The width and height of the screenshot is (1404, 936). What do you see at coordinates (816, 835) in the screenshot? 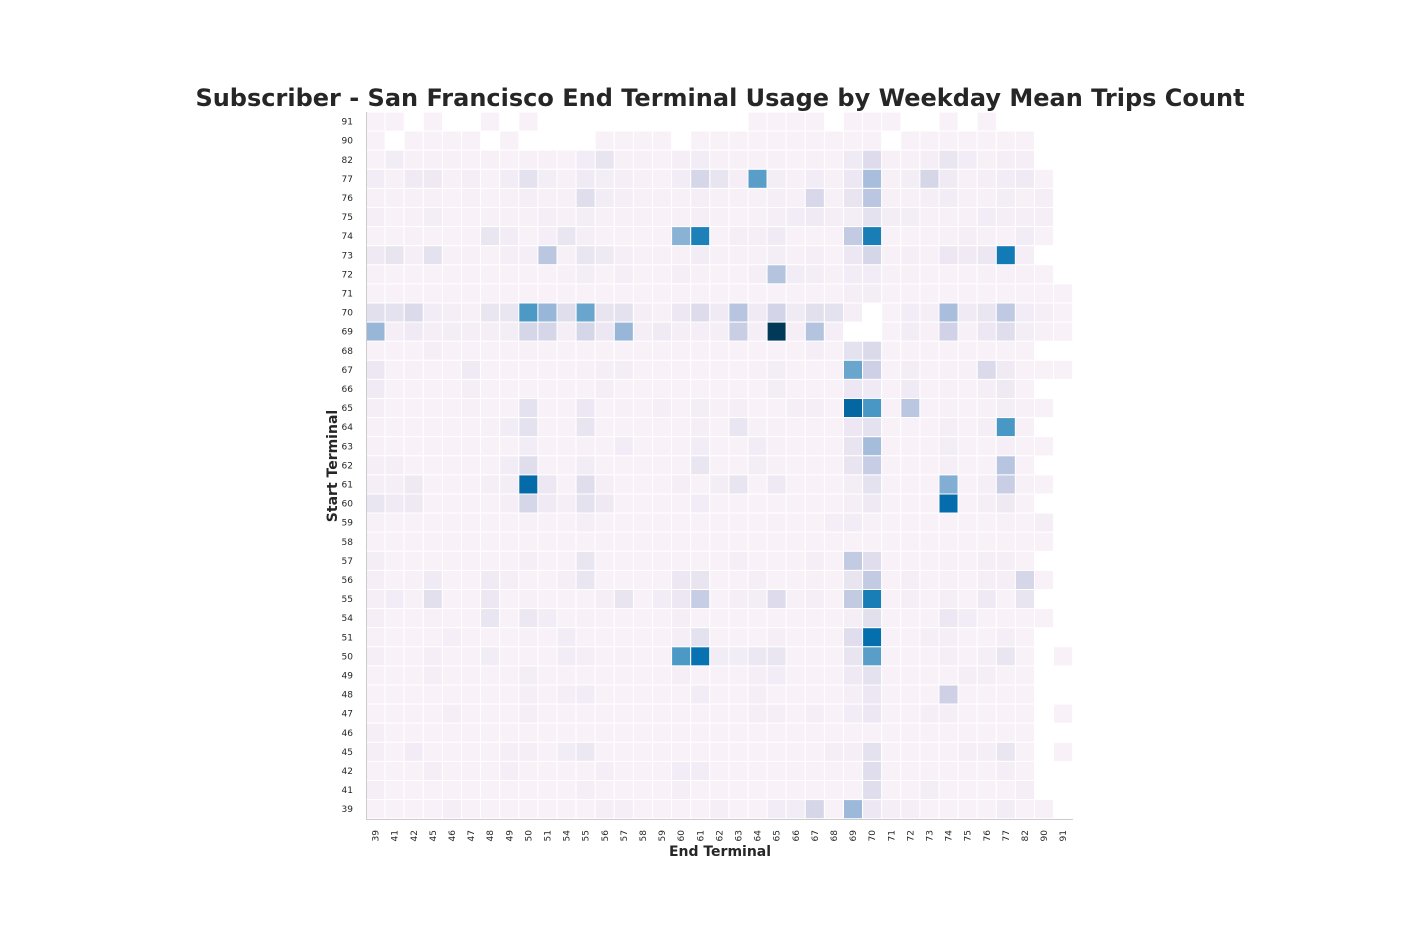
I see `x-tick-label: 67` at bounding box center [816, 835].